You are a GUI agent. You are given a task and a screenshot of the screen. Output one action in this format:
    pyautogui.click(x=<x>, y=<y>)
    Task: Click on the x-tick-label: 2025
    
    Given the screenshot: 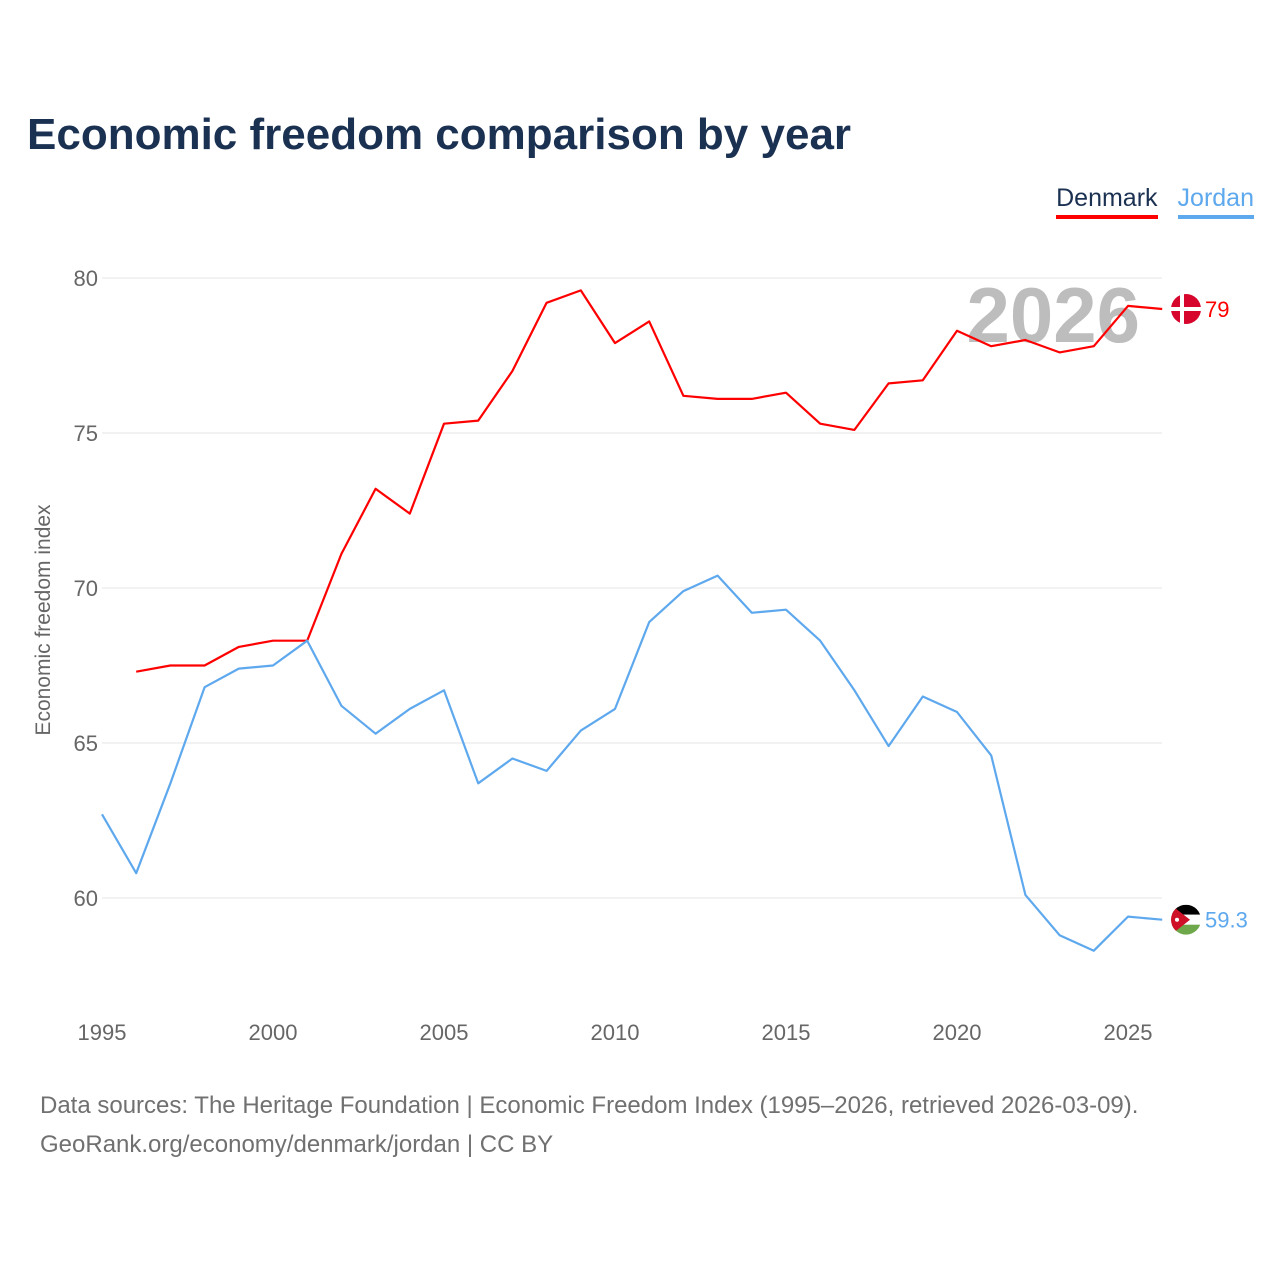 What is the action you would take?
    pyautogui.click(x=1128, y=1032)
    